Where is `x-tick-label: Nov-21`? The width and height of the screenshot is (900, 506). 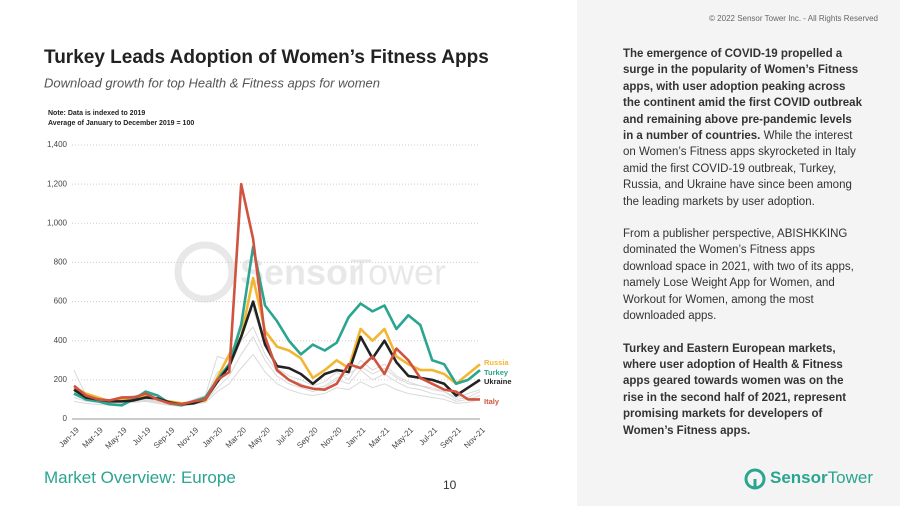 x-tick-label: Nov-21 is located at coordinates (474, 437).